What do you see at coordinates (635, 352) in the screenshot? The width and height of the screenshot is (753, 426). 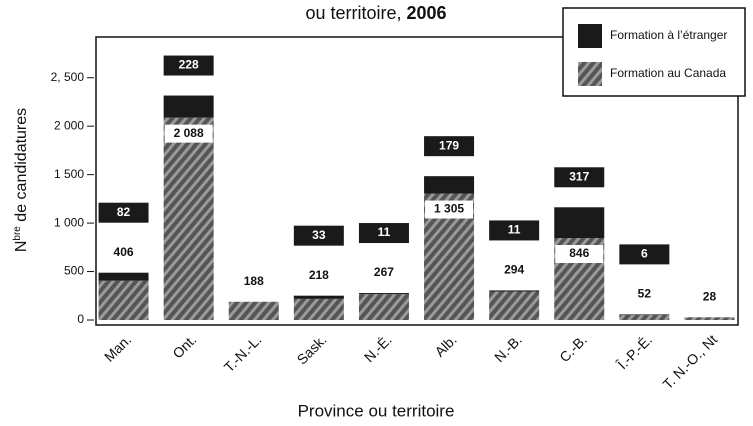 I see `x-tick-label: Î.-P.-É.` at bounding box center [635, 352].